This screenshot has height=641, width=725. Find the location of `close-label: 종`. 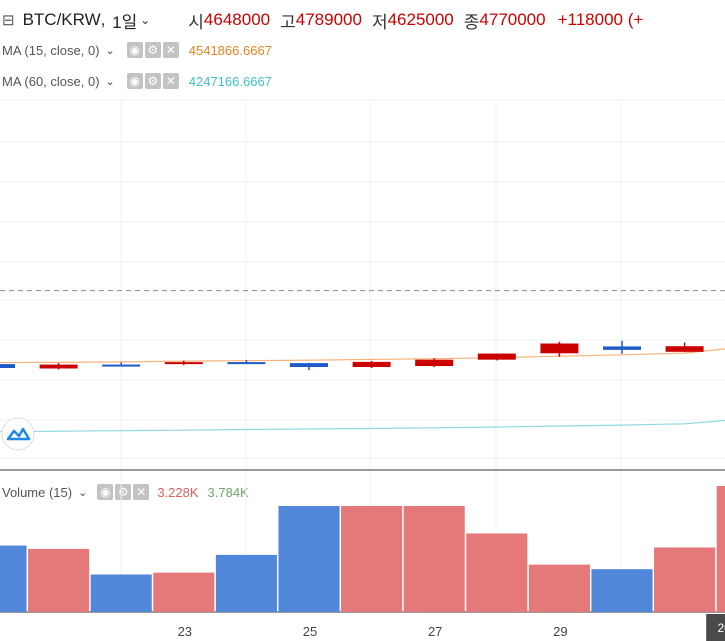

close-label: 종 is located at coordinates (471, 22).